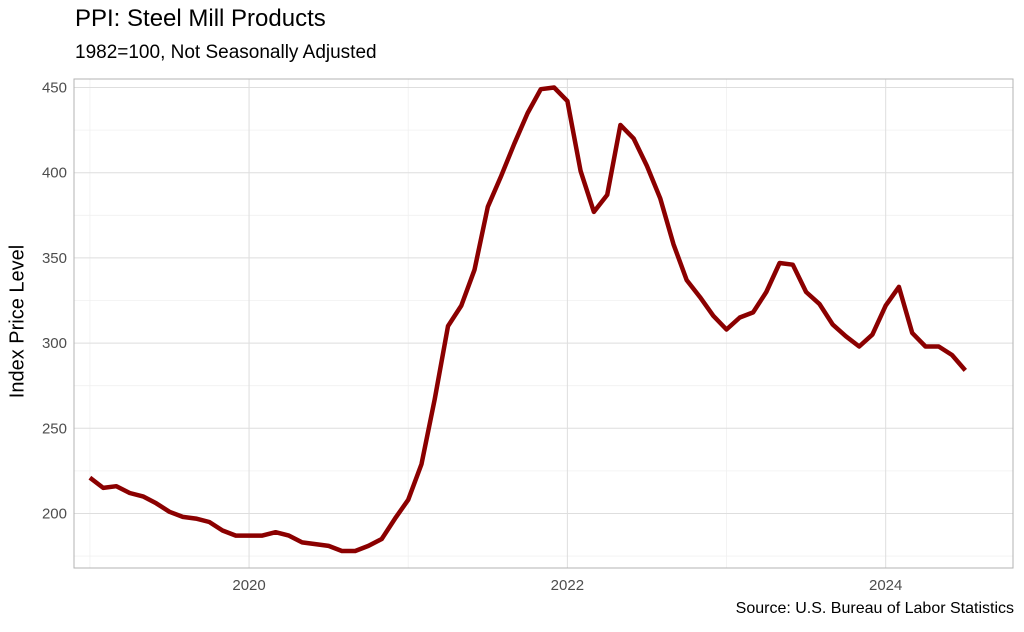 Image resolution: width=1024 pixels, height=632 pixels. What do you see at coordinates (54, 258) in the screenshot?
I see `y-tick-label: 350` at bounding box center [54, 258].